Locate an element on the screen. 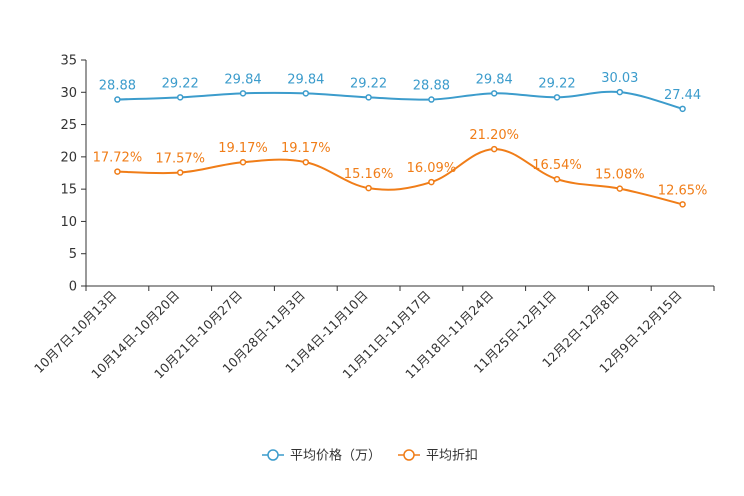 This screenshot has width=744, height=496. y-tick-label: 35 is located at coordinates (68, 61).